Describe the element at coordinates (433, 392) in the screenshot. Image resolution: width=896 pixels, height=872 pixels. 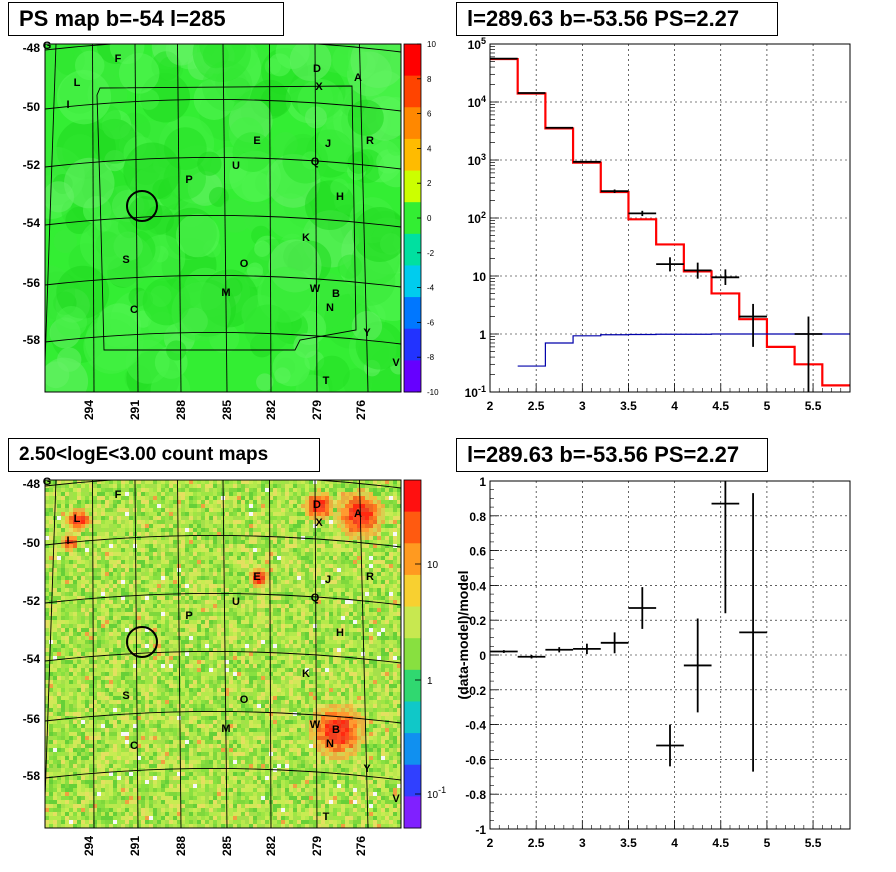
I see `colorbar-tick-label: -10` at that location.